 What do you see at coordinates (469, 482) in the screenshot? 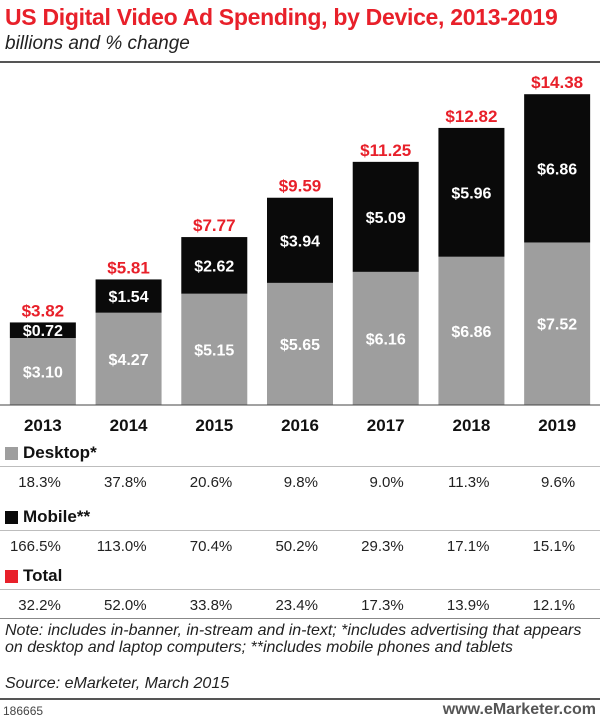
I see `desktop-pct-2018: 11.3%` at bounding box center [469, 482].